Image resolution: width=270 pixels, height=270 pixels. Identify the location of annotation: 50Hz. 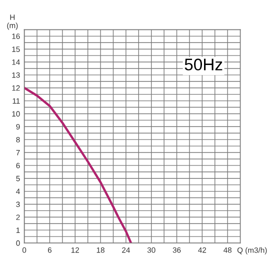
(203, 64).